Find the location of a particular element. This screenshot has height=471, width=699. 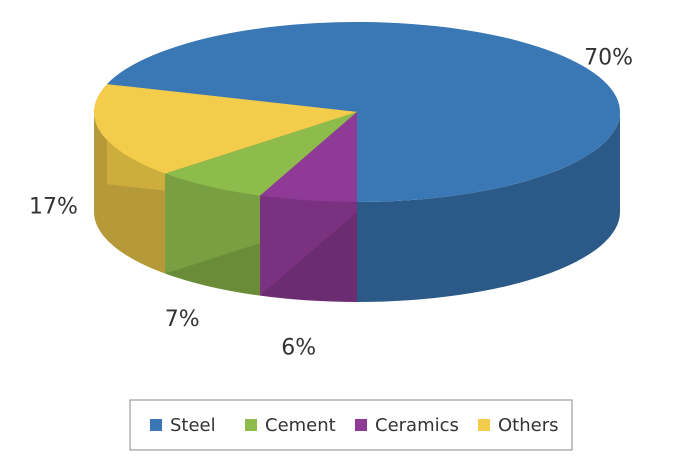

data-label: 17% is located at coordinates (53, 206).